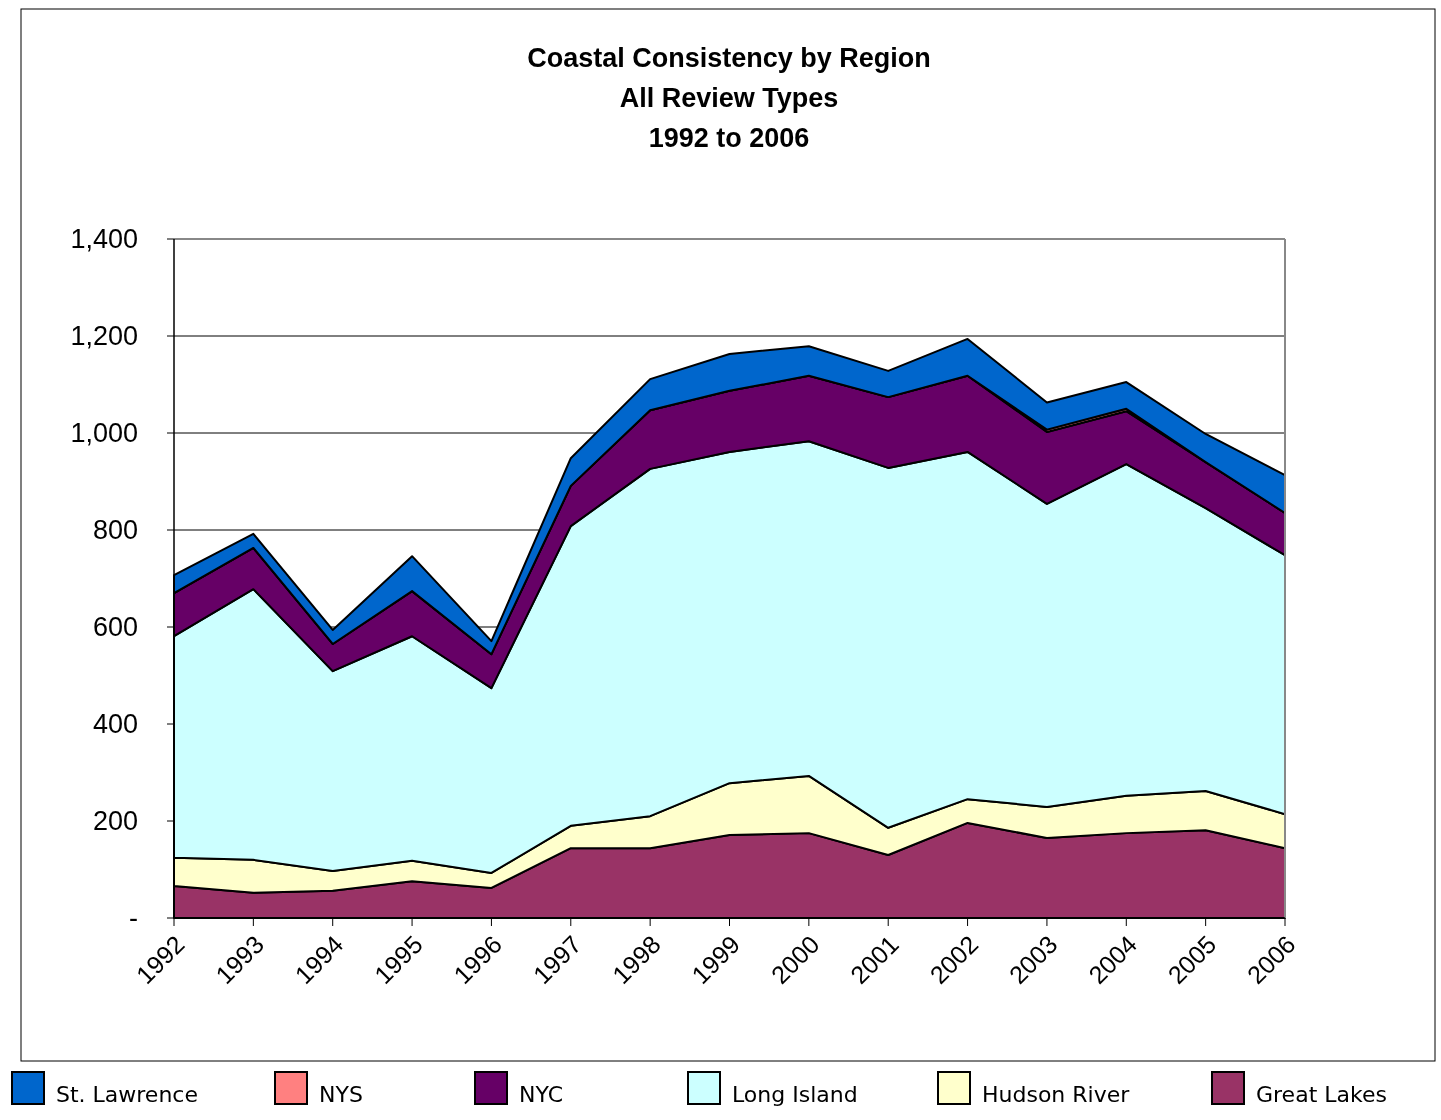  What do you see at coordinates (795, 1094) in the screenshot?
I see `legend-label: Long Island` at bounding box center [795, 1094].